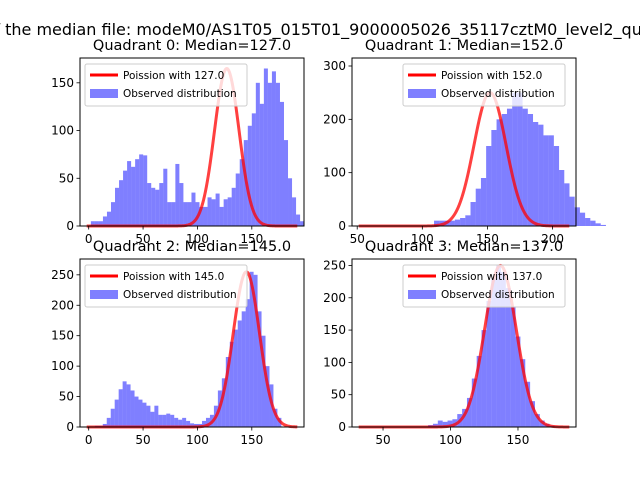 The width and height of the screenshot is (640, 480). Describe the element at coordinates (487, 239) in the screenshot. I see `x-tick-label: 150` at that location.